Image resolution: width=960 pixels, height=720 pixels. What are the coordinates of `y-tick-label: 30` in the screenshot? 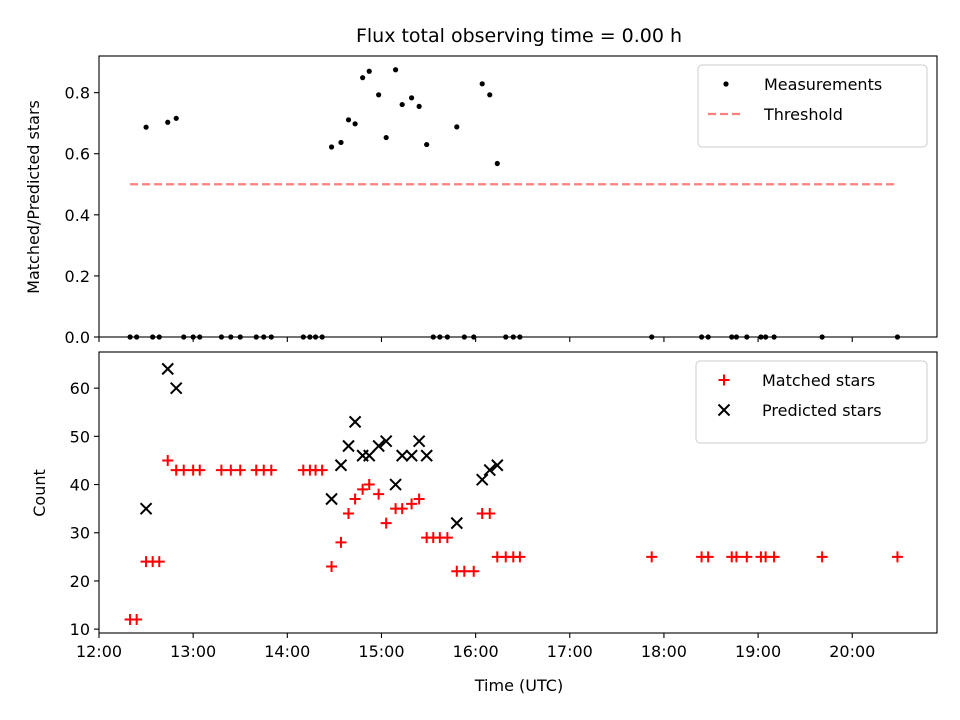 It's located at (80, 533).